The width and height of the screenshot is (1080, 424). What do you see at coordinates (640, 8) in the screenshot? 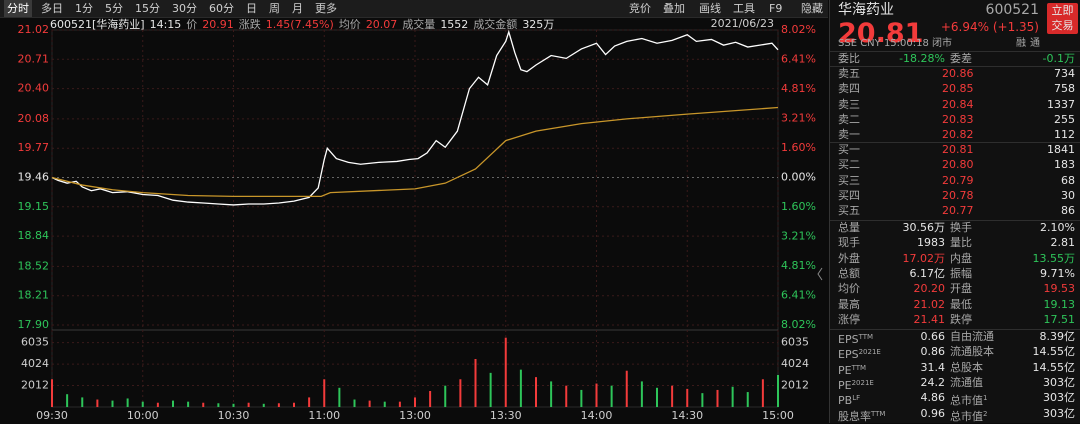
I see `tool-button: 竞价` at bounding box center [640, 8].